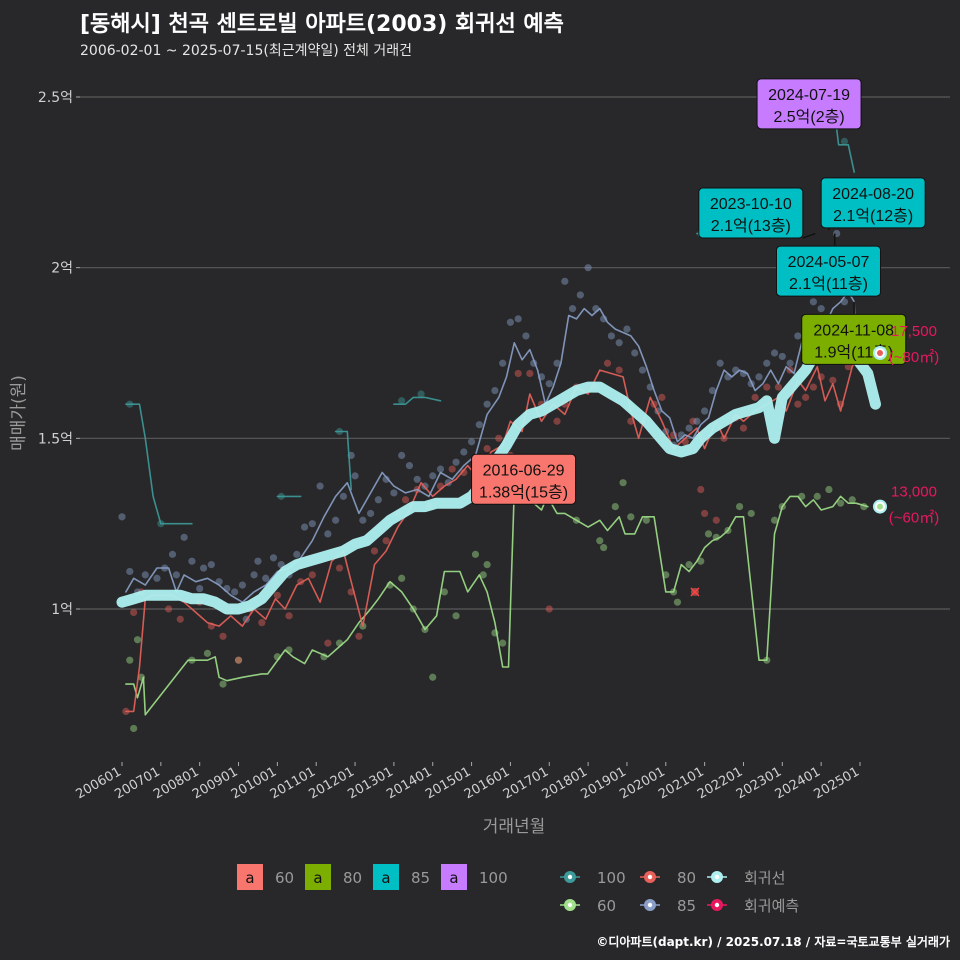  What do you see at coordinates (873, 194) in the screenshot?
I see `callout-date: 2024-08-20` at bounding box center [873, 194].